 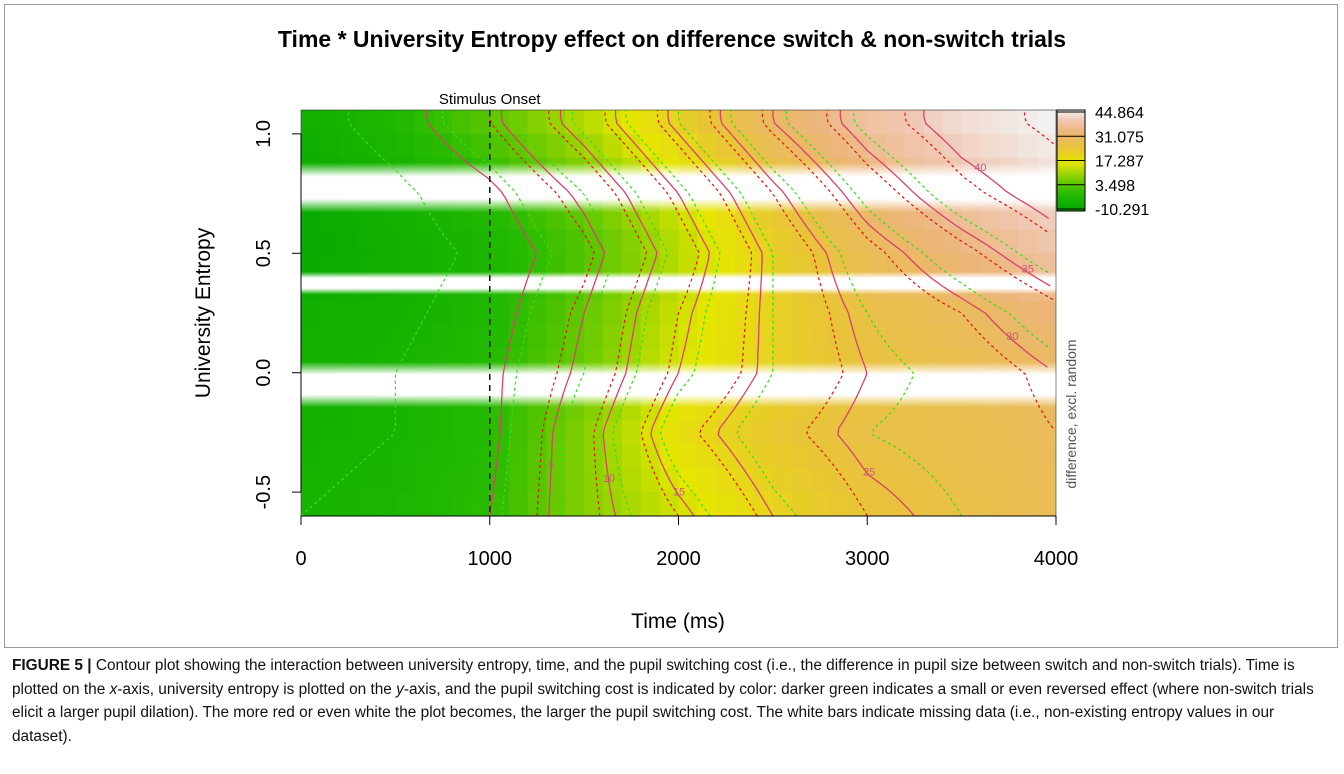 What do you see at coordinates (264, 373) in the screenshot?
I see `y-tick-label: 0.0` at bounding box center [264, 373].